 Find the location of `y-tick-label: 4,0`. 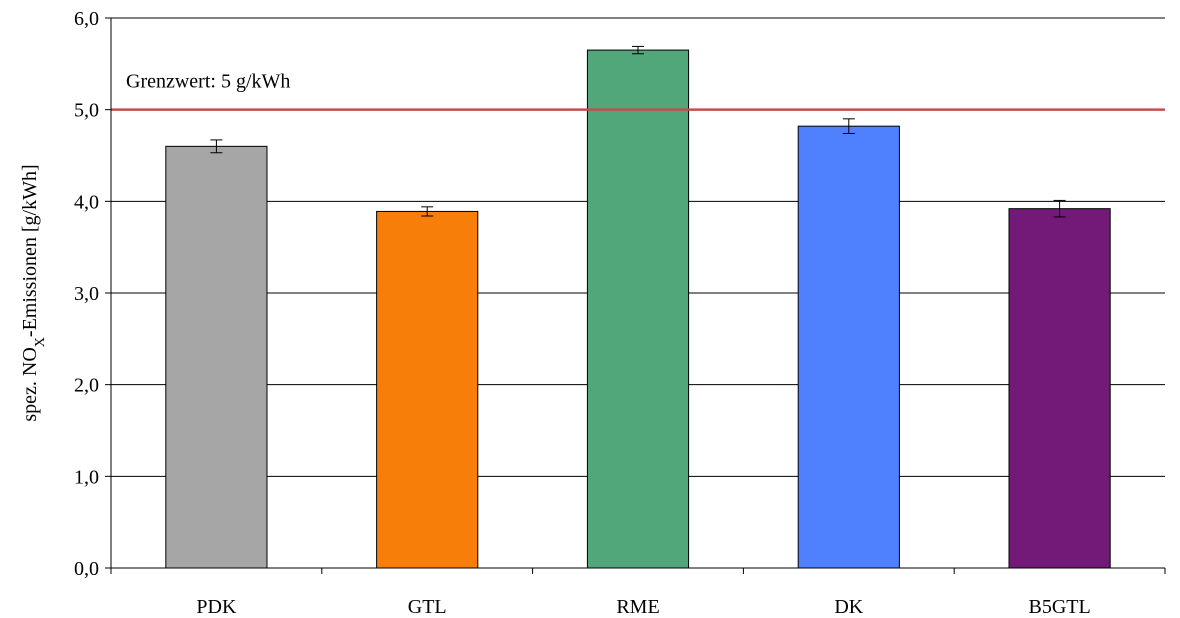

y-tick-label: 4,0 is located at coordinates (86, 202).